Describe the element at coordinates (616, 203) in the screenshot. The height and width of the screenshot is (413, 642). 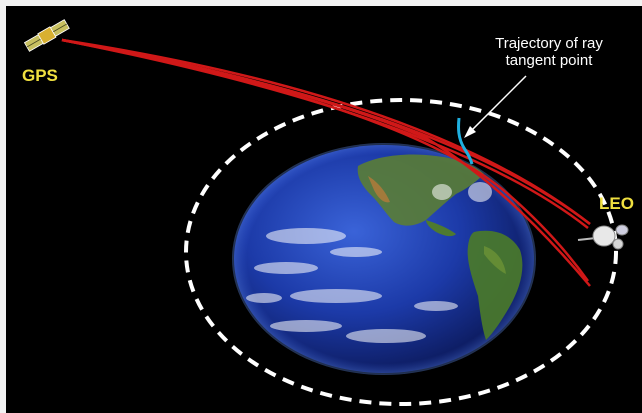
I see `leo-label: LEO` at that location.